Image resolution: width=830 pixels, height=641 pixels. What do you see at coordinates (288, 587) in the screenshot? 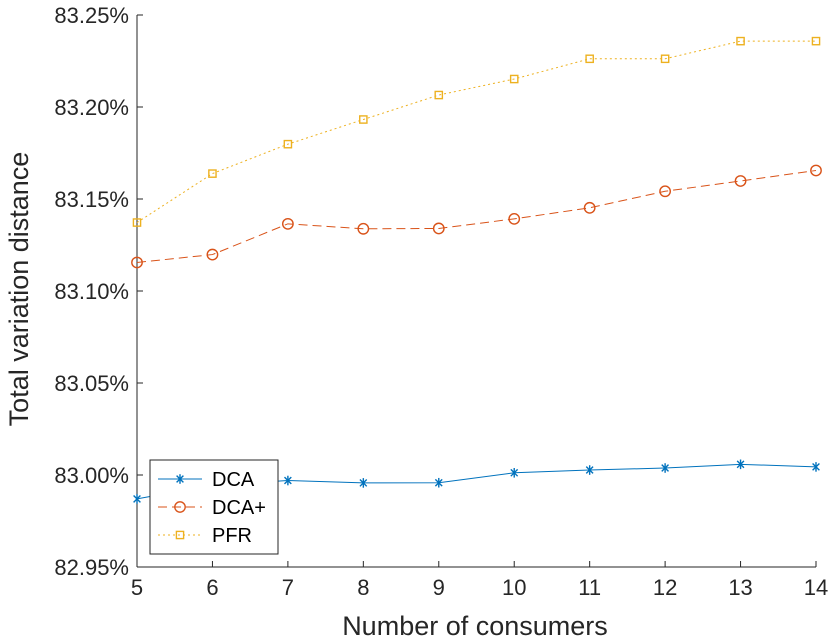
I see `x-tick-label: 7` at bounding box center [288, 587].